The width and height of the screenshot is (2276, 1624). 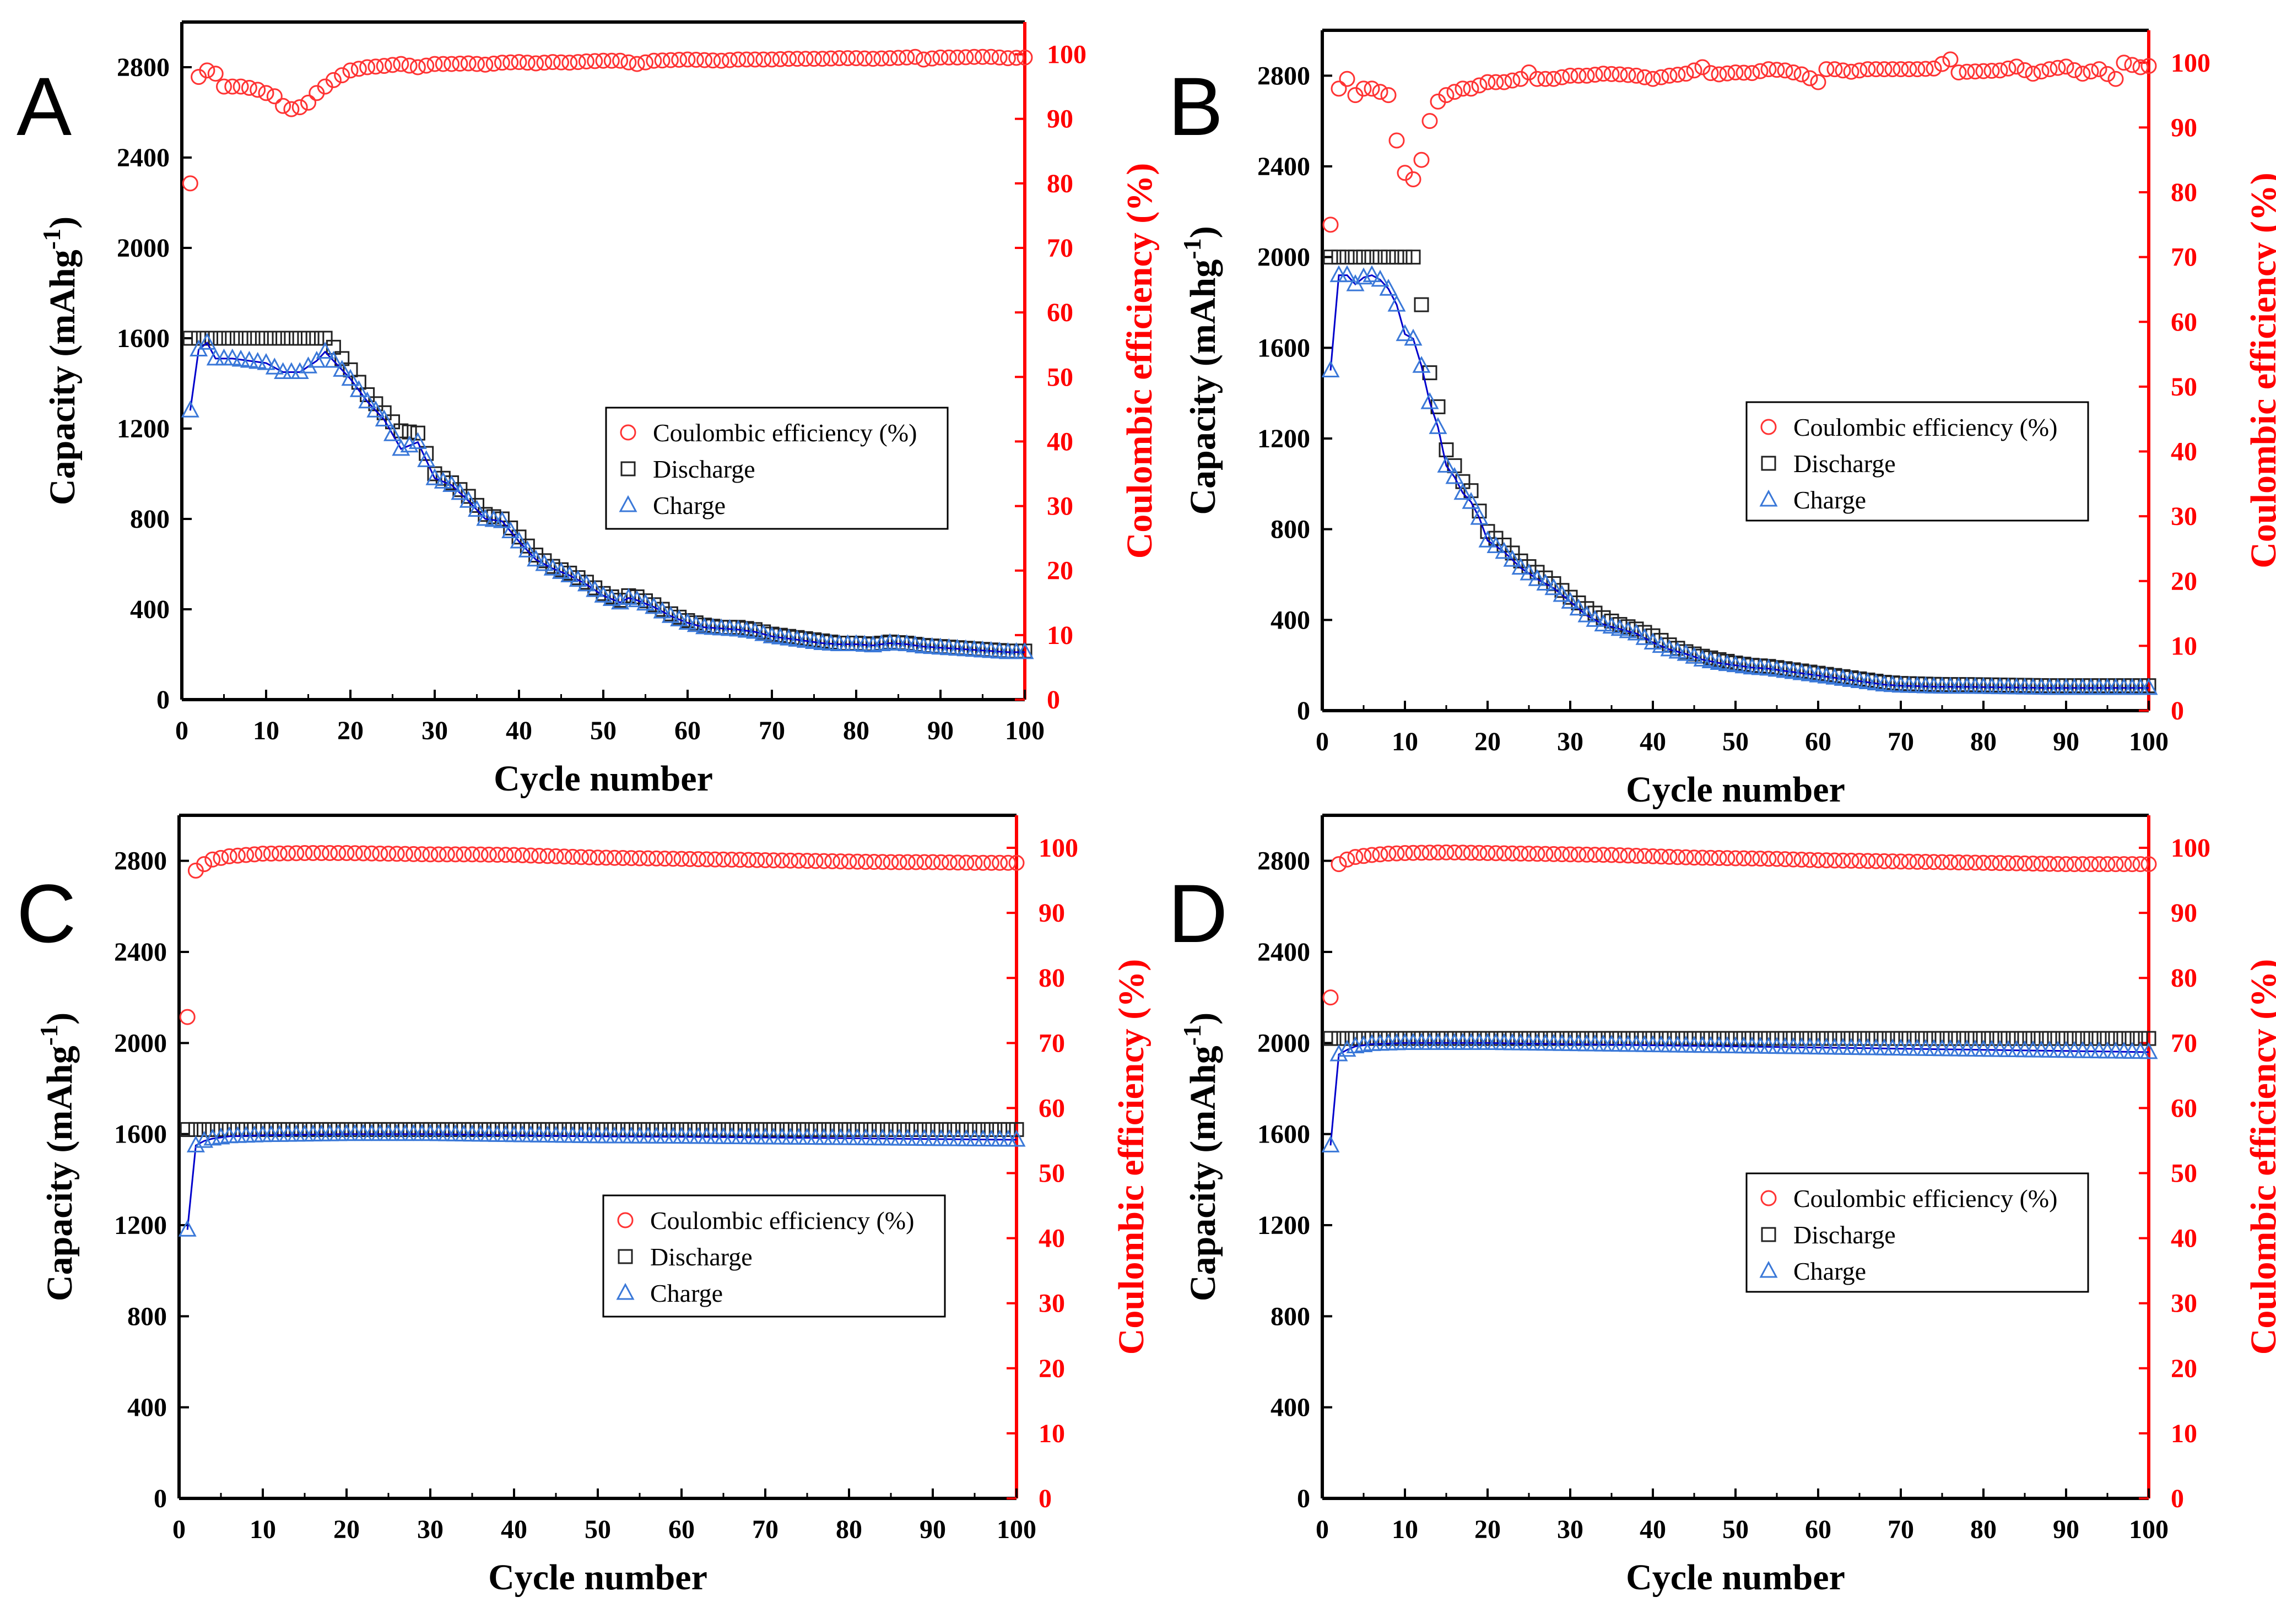 What do you see at coordinates (263, 1530) in the screenshot?
I see `x-tick-label: 10` at bounding box center [263, 1530].